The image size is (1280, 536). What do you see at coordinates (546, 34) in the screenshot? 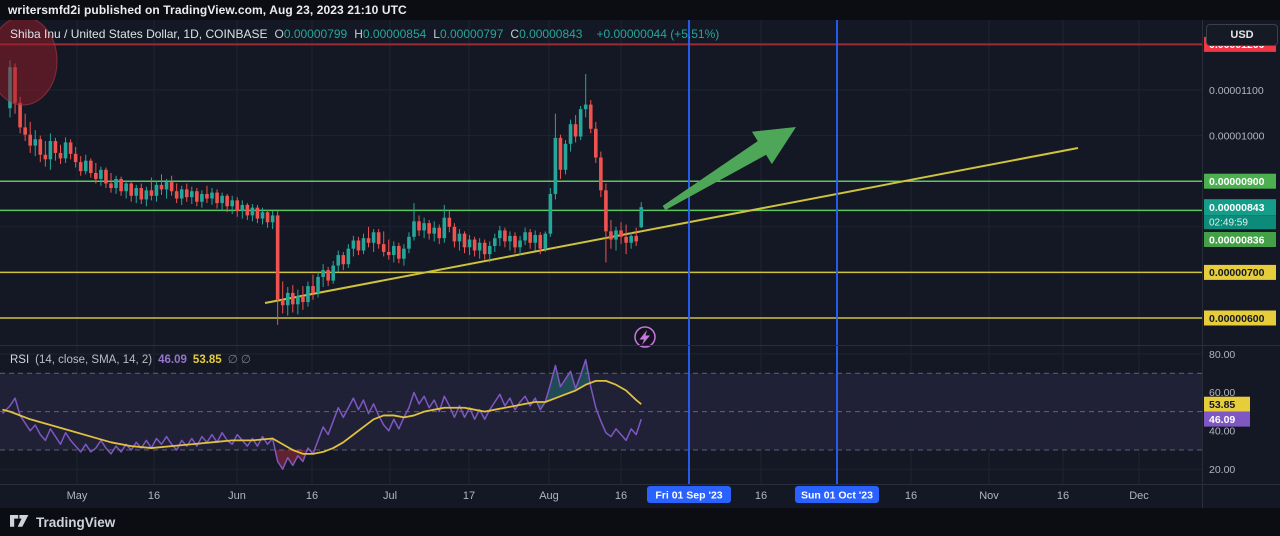
I see `ohlc-item: C0.00000843` at bounding box center [546, 34].